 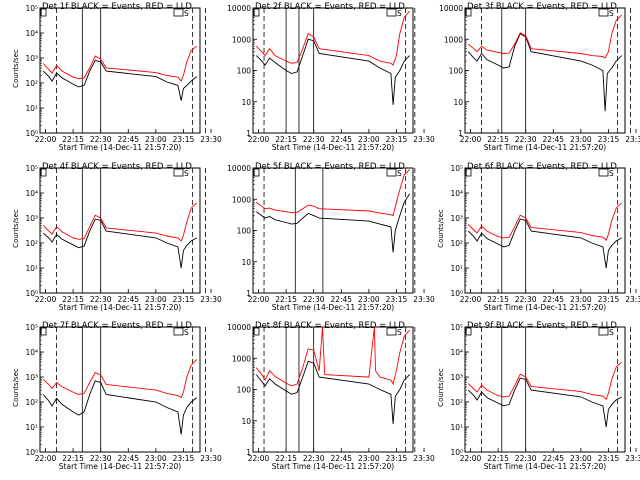 I want to click on panel-title: Det 5f BLACK = Events, RED = LLD, so click(x=330, y=167).